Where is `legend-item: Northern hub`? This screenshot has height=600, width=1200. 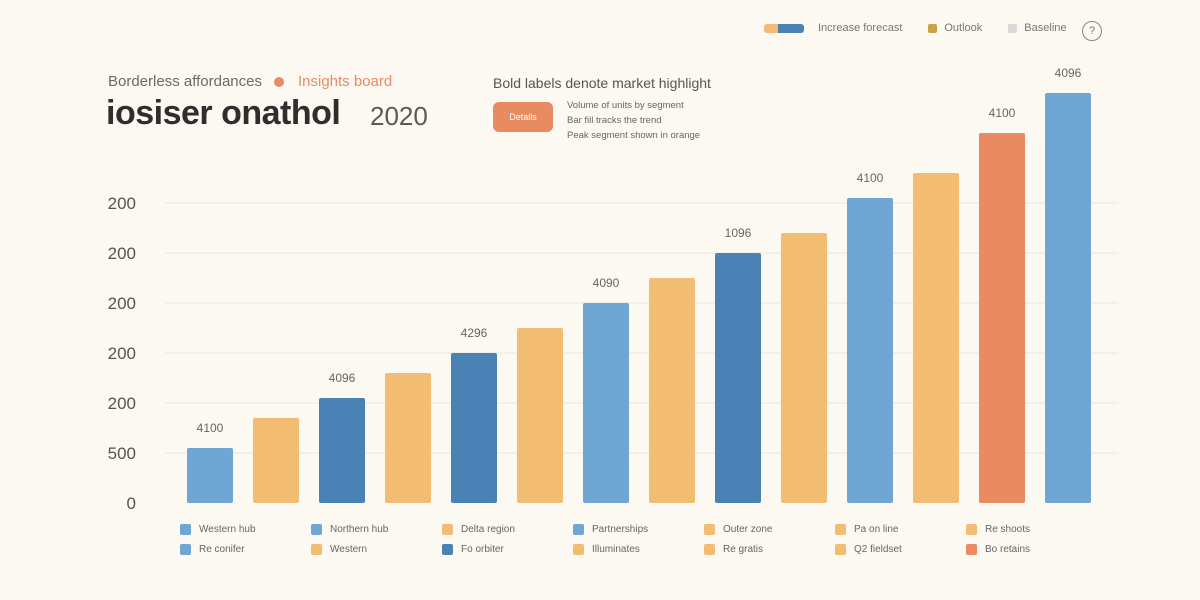
legend-item: Northern hub is located at coordinates (349, 529).